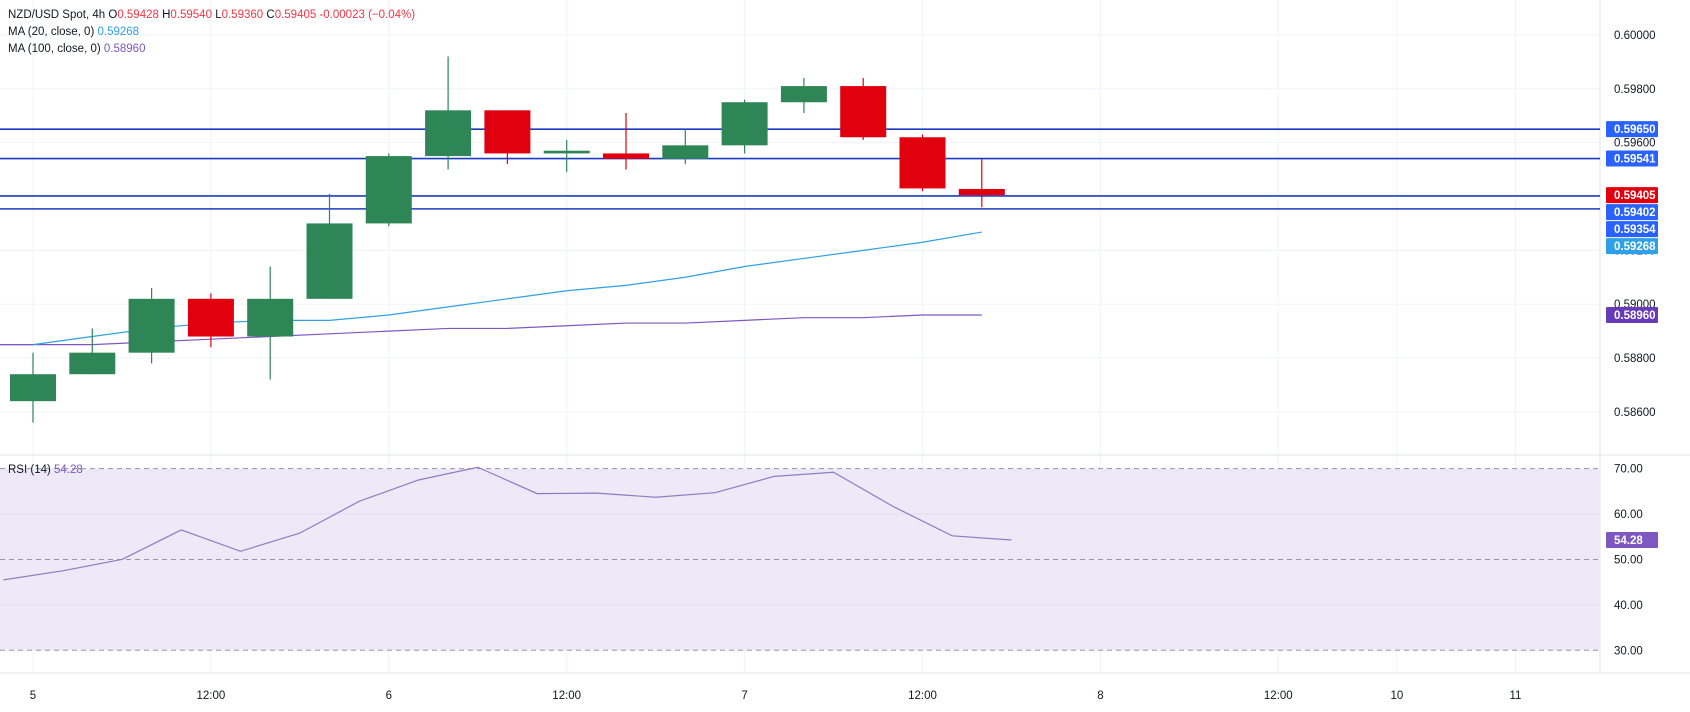 The image size is (1690, 712). What do you see at coordinates (295, 15) in the screenshot?
I see `close-value: 0.59405` at bounding box center [295, 15].